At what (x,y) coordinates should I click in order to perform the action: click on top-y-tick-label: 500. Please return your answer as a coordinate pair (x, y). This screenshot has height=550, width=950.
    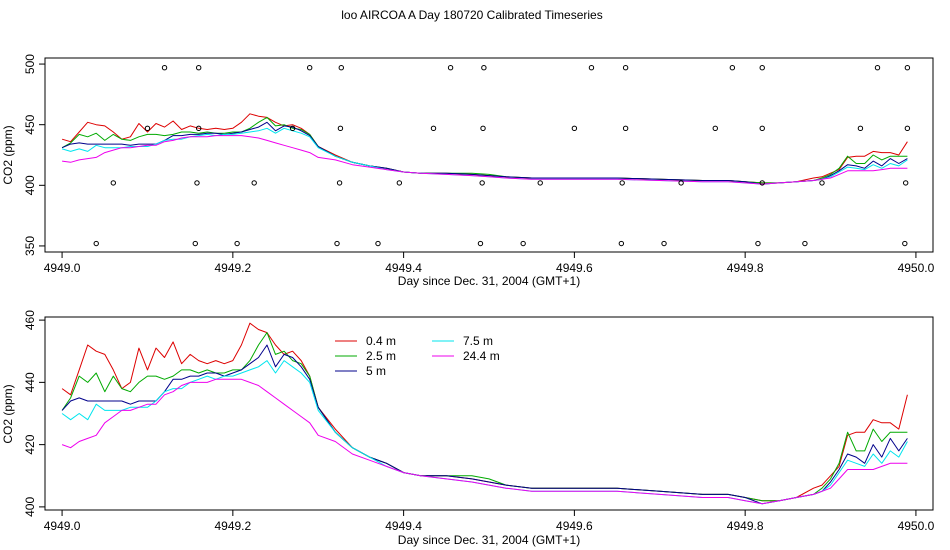
    Looking at the image, I should click on (30, 64).